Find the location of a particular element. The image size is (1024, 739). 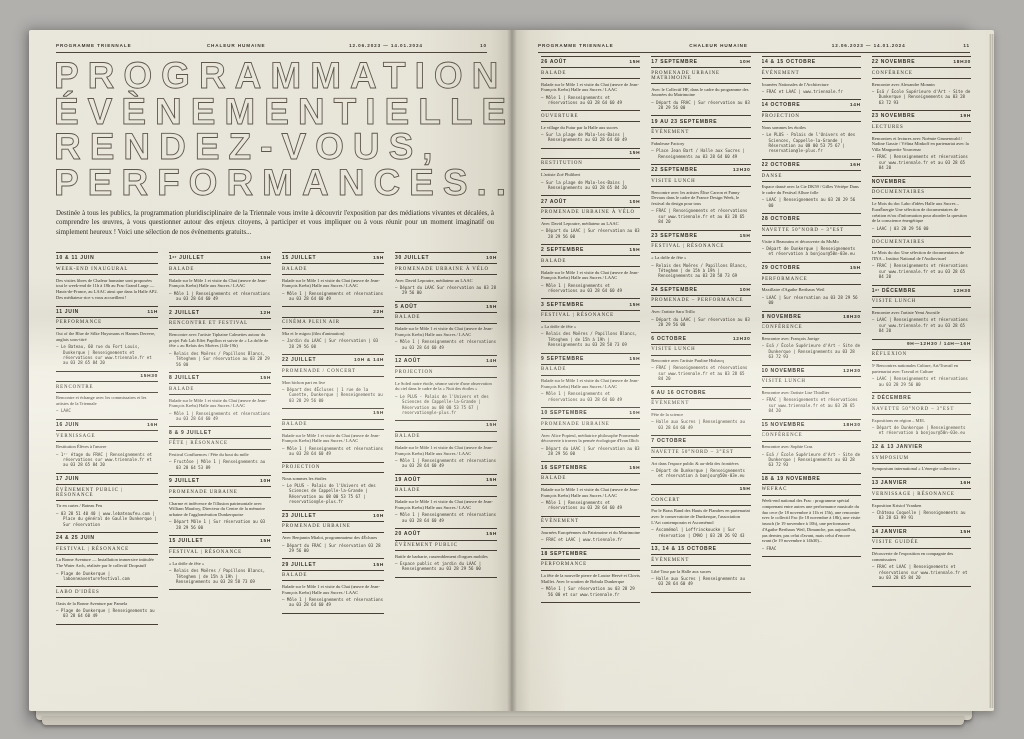

event-time: 22H is located at coordinates (378, 312).